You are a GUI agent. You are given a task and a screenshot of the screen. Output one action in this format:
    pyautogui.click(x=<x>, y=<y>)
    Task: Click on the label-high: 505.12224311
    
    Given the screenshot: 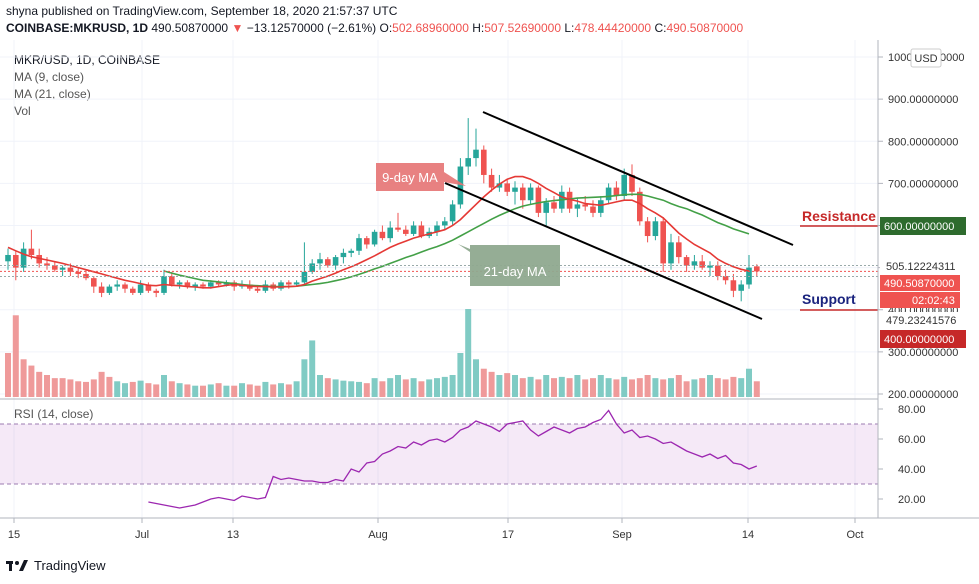 What is the action you would take?
    pyautogui.click(x=921, y=267)
    